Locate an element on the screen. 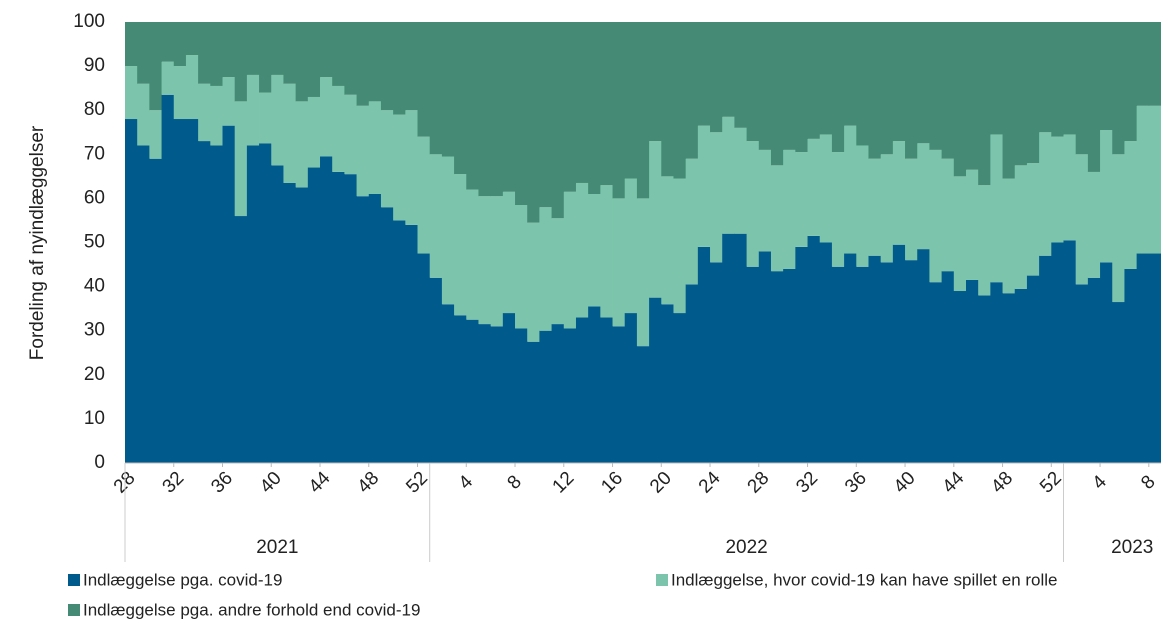 The height and width of the screenshot is (624, 1161). x-tick-label: 16 is located at coordinates (612, 483).